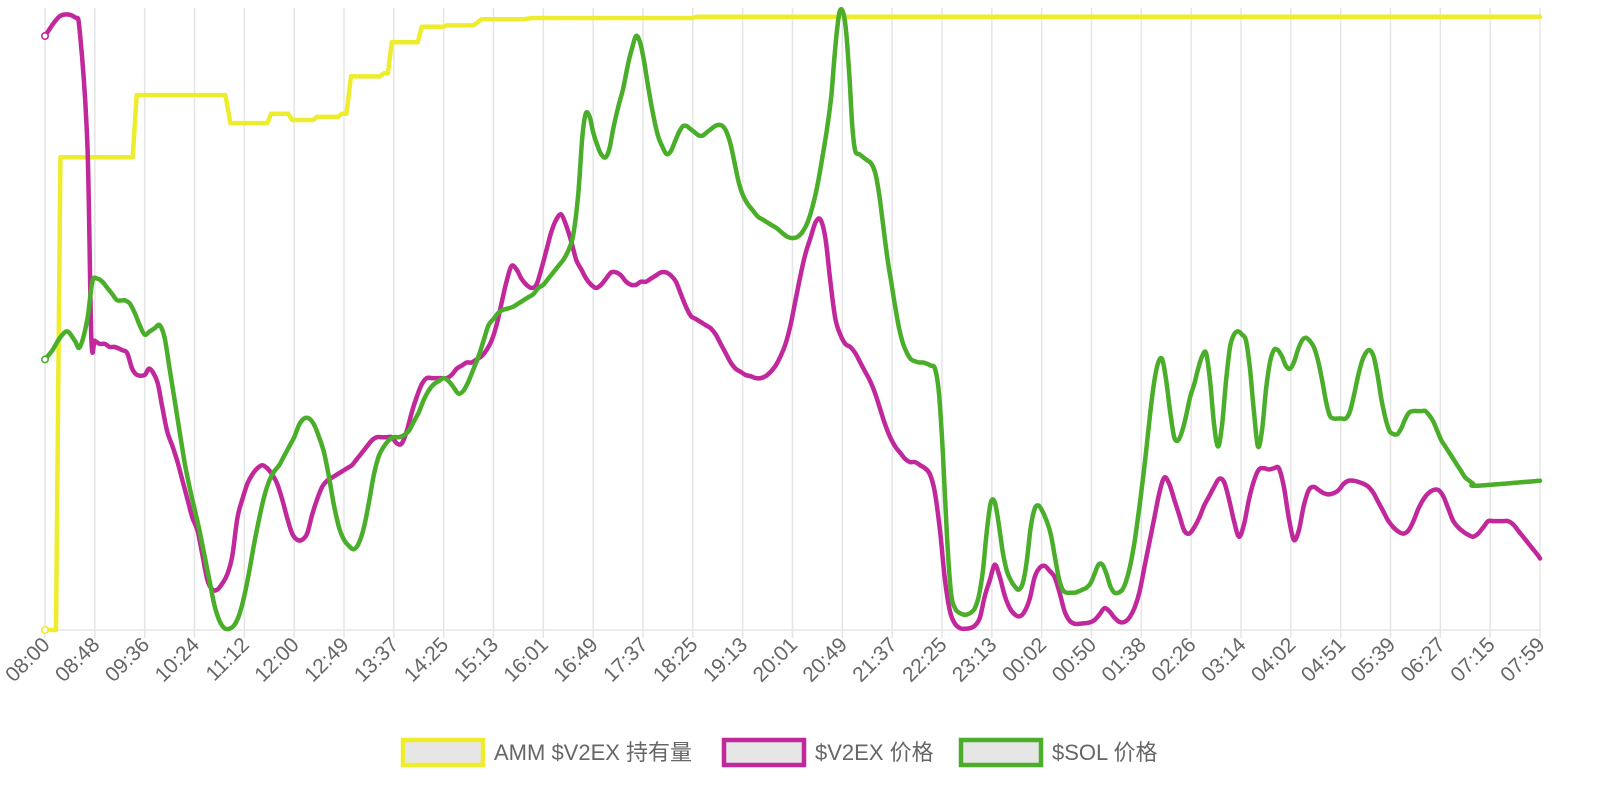  Describe the element at coordinates (546, 752) in the screenshot. I see `legend-item-amm-v2ex-holdings: AMM $V2EX 持有量` at that location.